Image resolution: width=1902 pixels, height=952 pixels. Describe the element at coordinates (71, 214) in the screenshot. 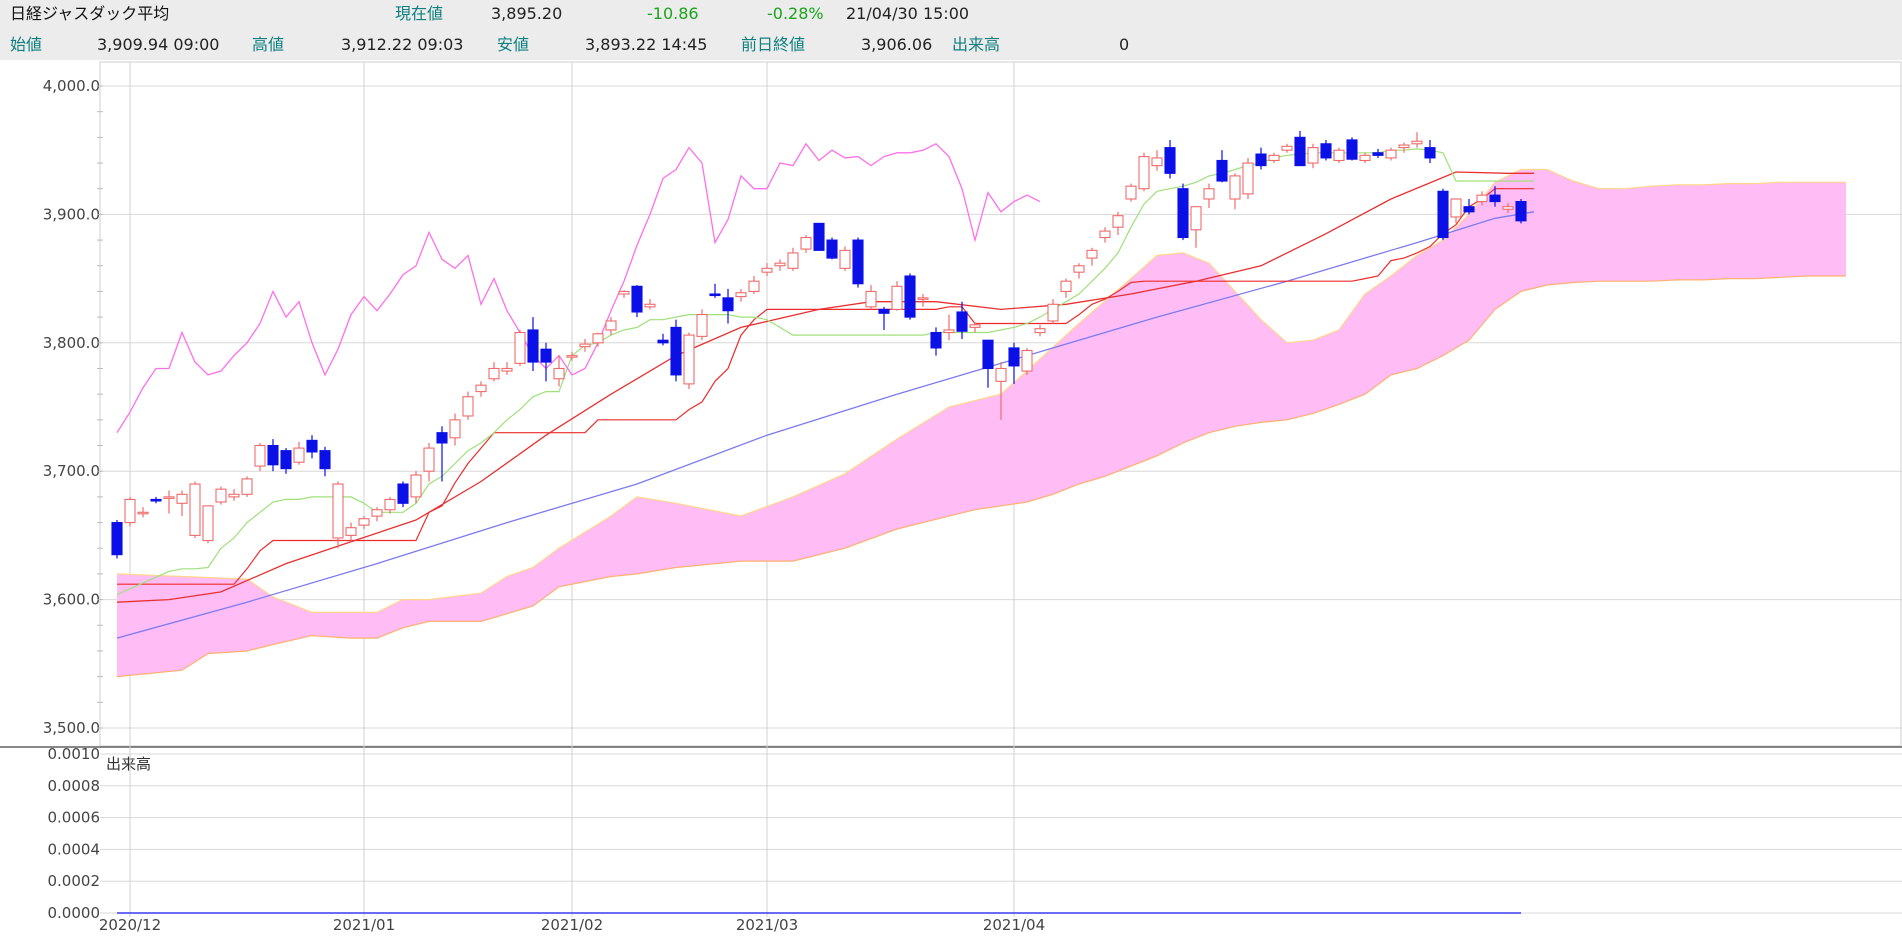

I see `price-tick-label: 3,900.0` at that location.